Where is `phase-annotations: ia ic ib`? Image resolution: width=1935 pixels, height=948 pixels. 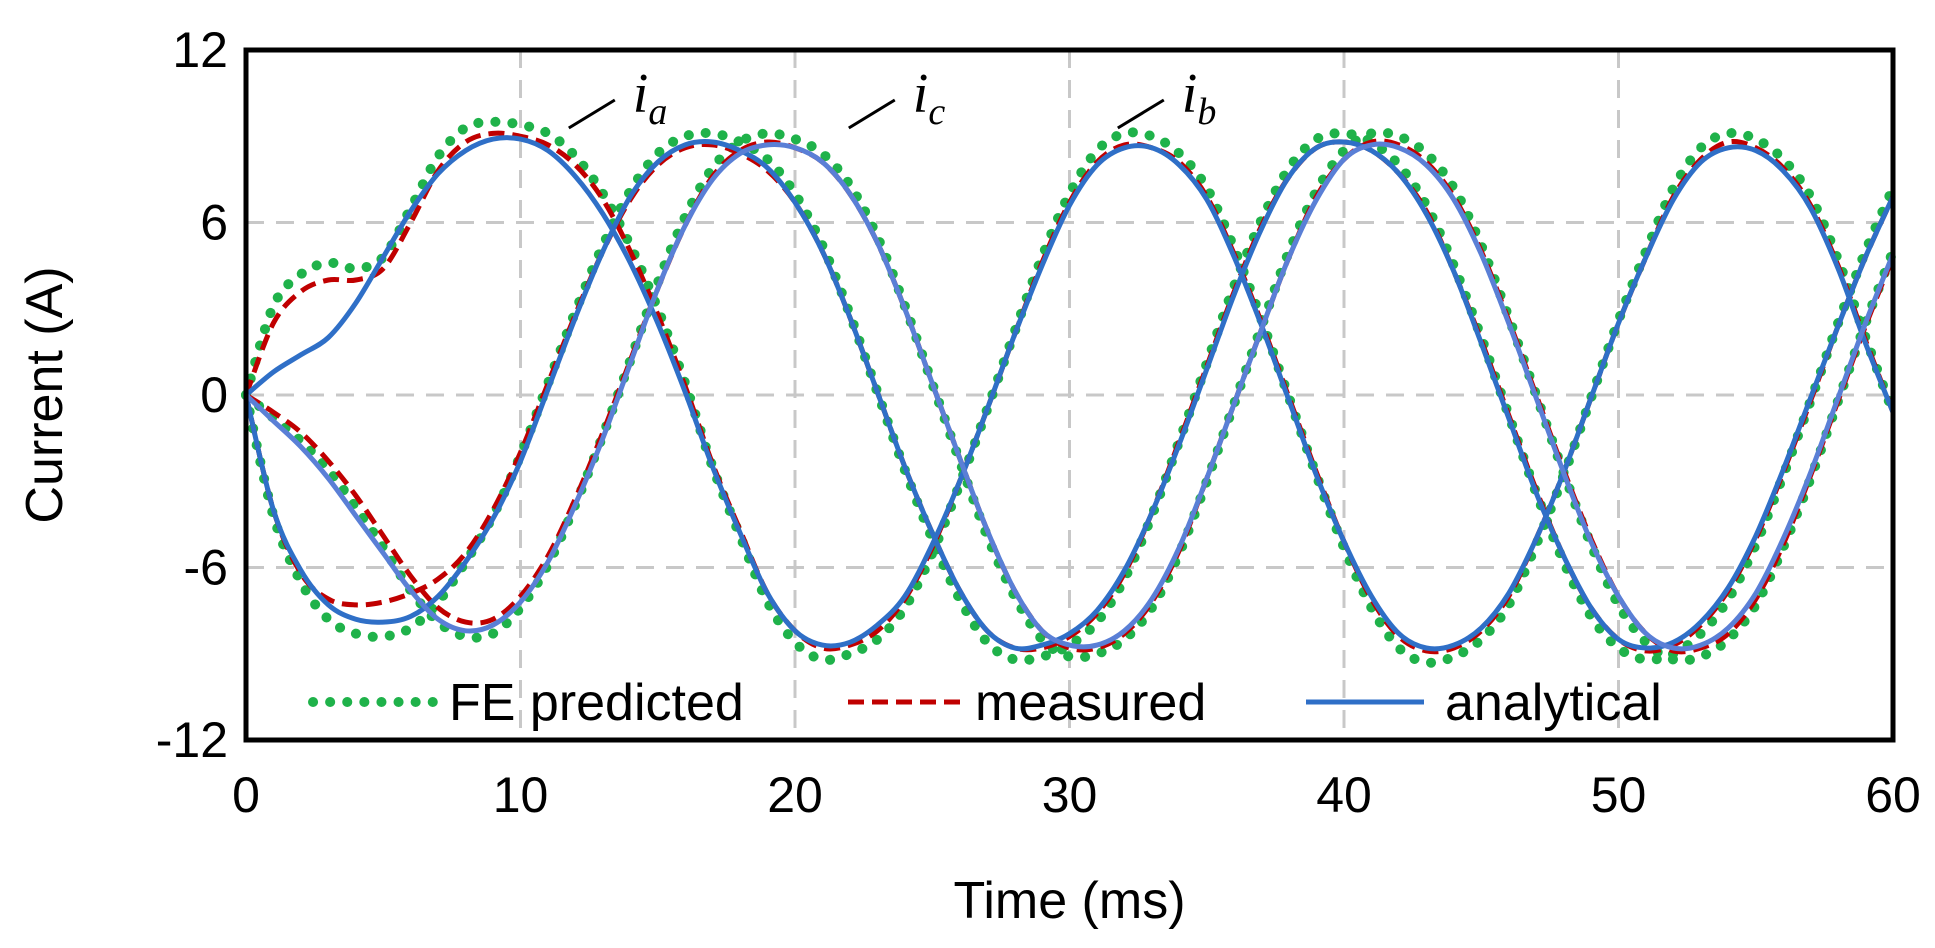
phase-annotations: ia ic ib is located at coordinates (892, 98).